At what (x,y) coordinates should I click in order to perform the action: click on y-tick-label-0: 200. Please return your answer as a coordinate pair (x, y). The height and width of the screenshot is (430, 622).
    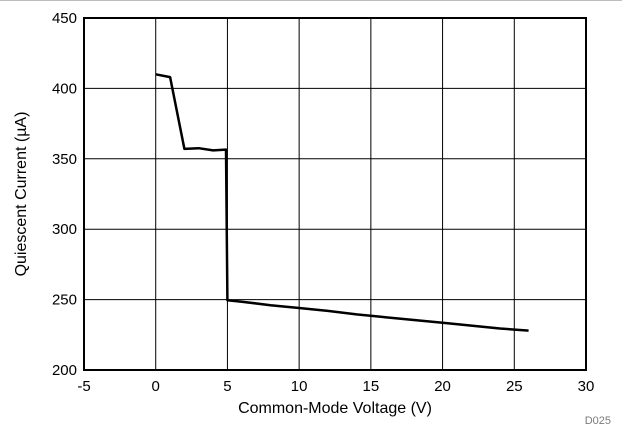
    Looking at the image, I should click on (64, 370).